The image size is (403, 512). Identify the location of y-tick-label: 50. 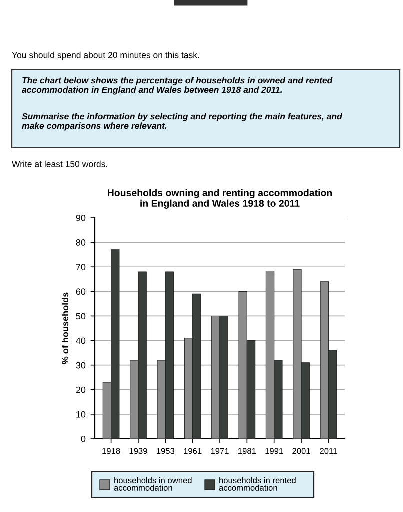
(81, 316).